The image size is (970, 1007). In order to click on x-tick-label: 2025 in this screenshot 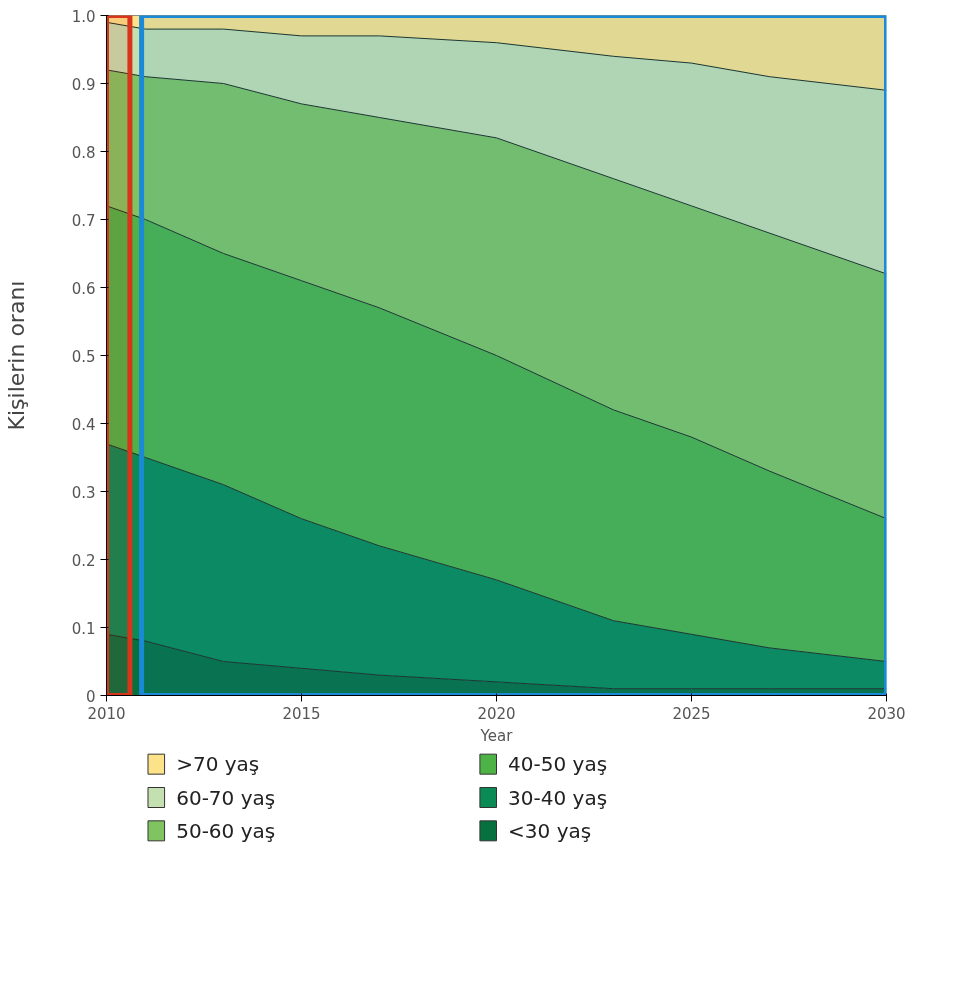, I will do `click(691, 713)`.